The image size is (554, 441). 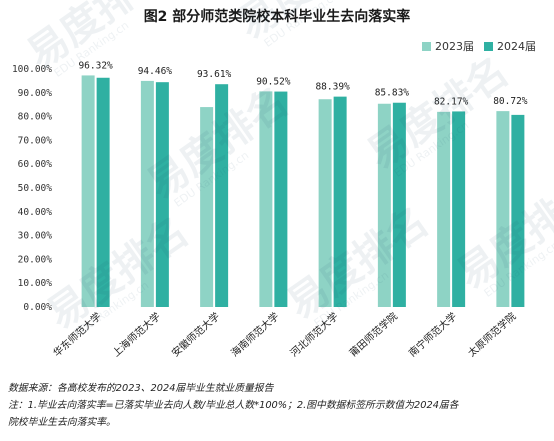 I want to click on x-tick-label: 河北师范大学, so click(x=313, y=335).